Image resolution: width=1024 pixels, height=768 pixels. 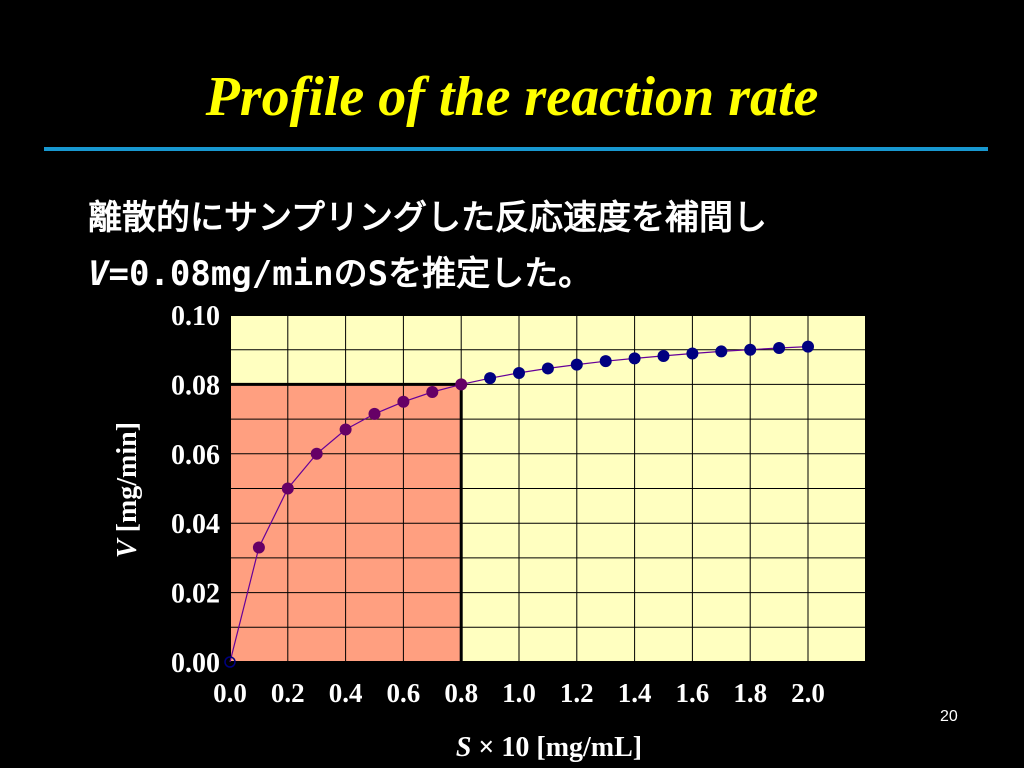 What do you see at coordinates (195, 594) in the screenshot?
I see `y-tick-label: 0.02` at bounding box center [195, 594].